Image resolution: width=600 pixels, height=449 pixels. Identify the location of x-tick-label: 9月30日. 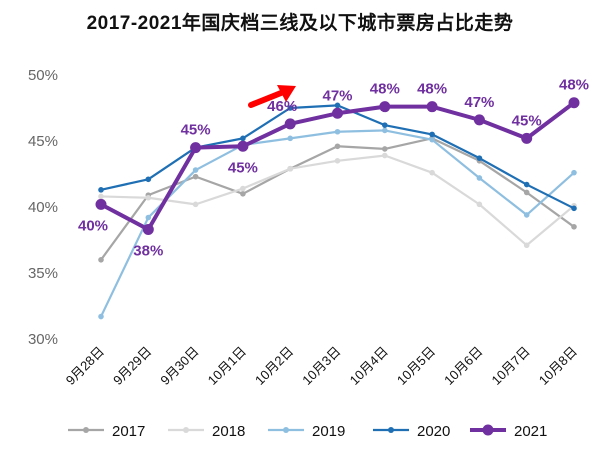
(179, 366).